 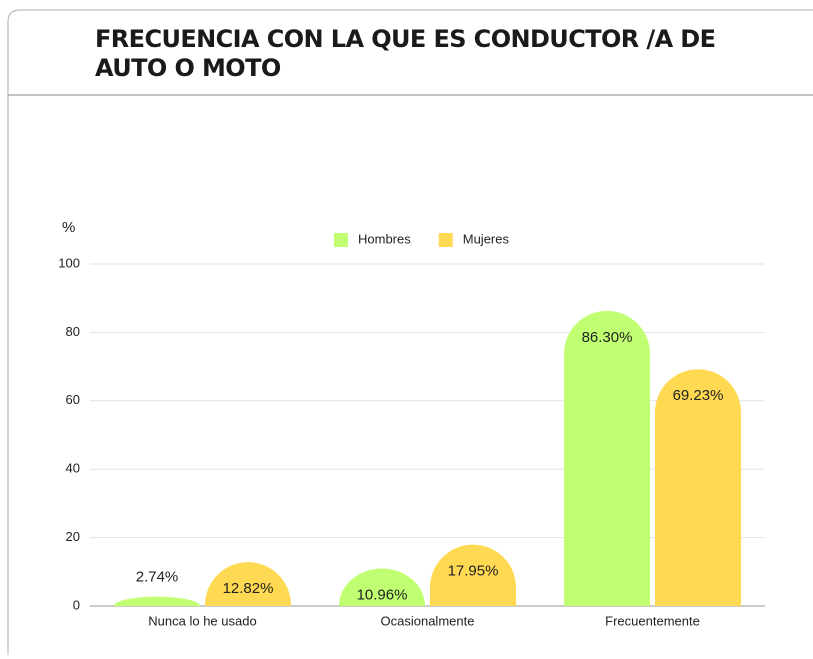 What do you see at coordinates (73, 399) in the screenshot?
I see `y-tick-label: 60` at bounding box center [73, 399].